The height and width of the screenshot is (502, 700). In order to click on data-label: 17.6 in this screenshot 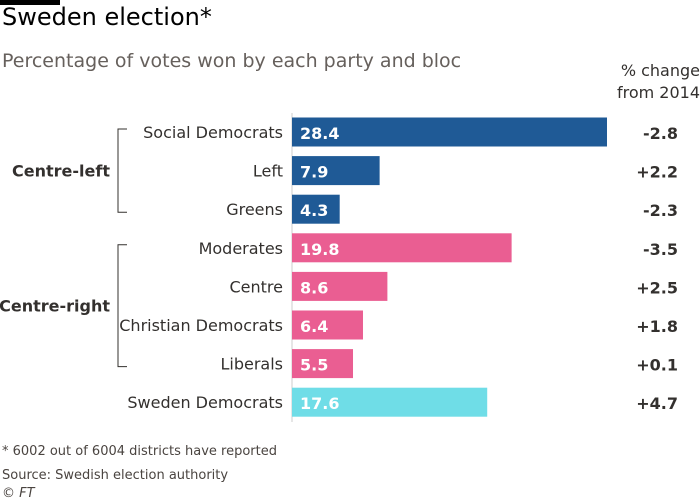, I will do `click(319, 403)`.